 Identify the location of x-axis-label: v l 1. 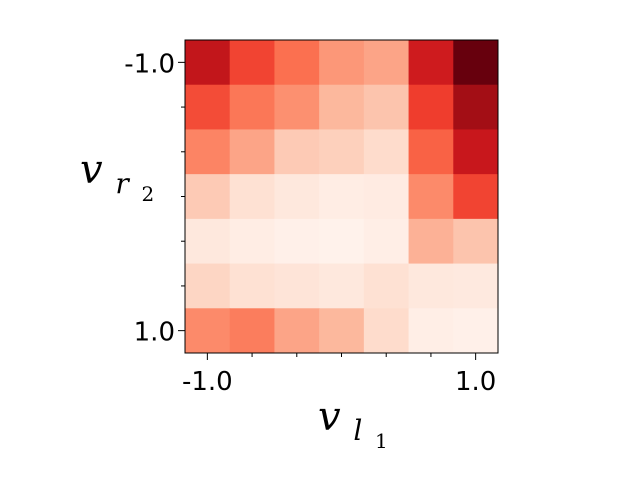
(353, 423).